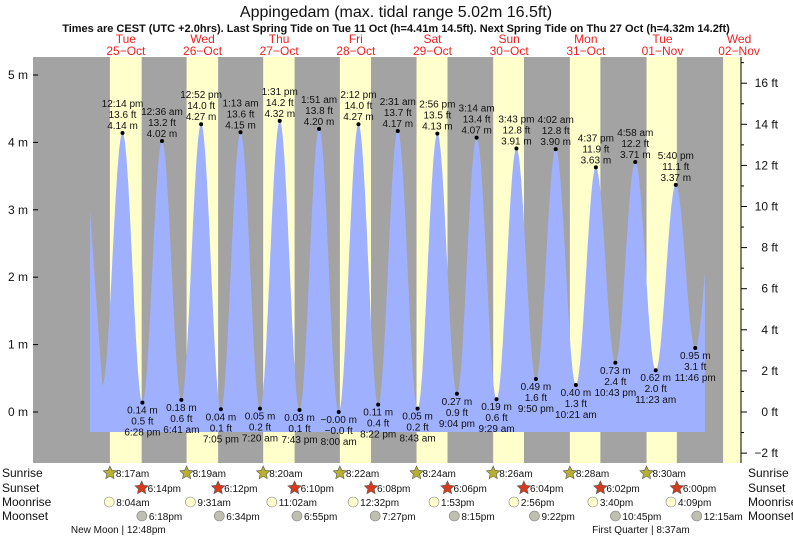 This screenshot has width=793, height=539. I want to click on moonset-time: 9:22pm, so click(557, 517).